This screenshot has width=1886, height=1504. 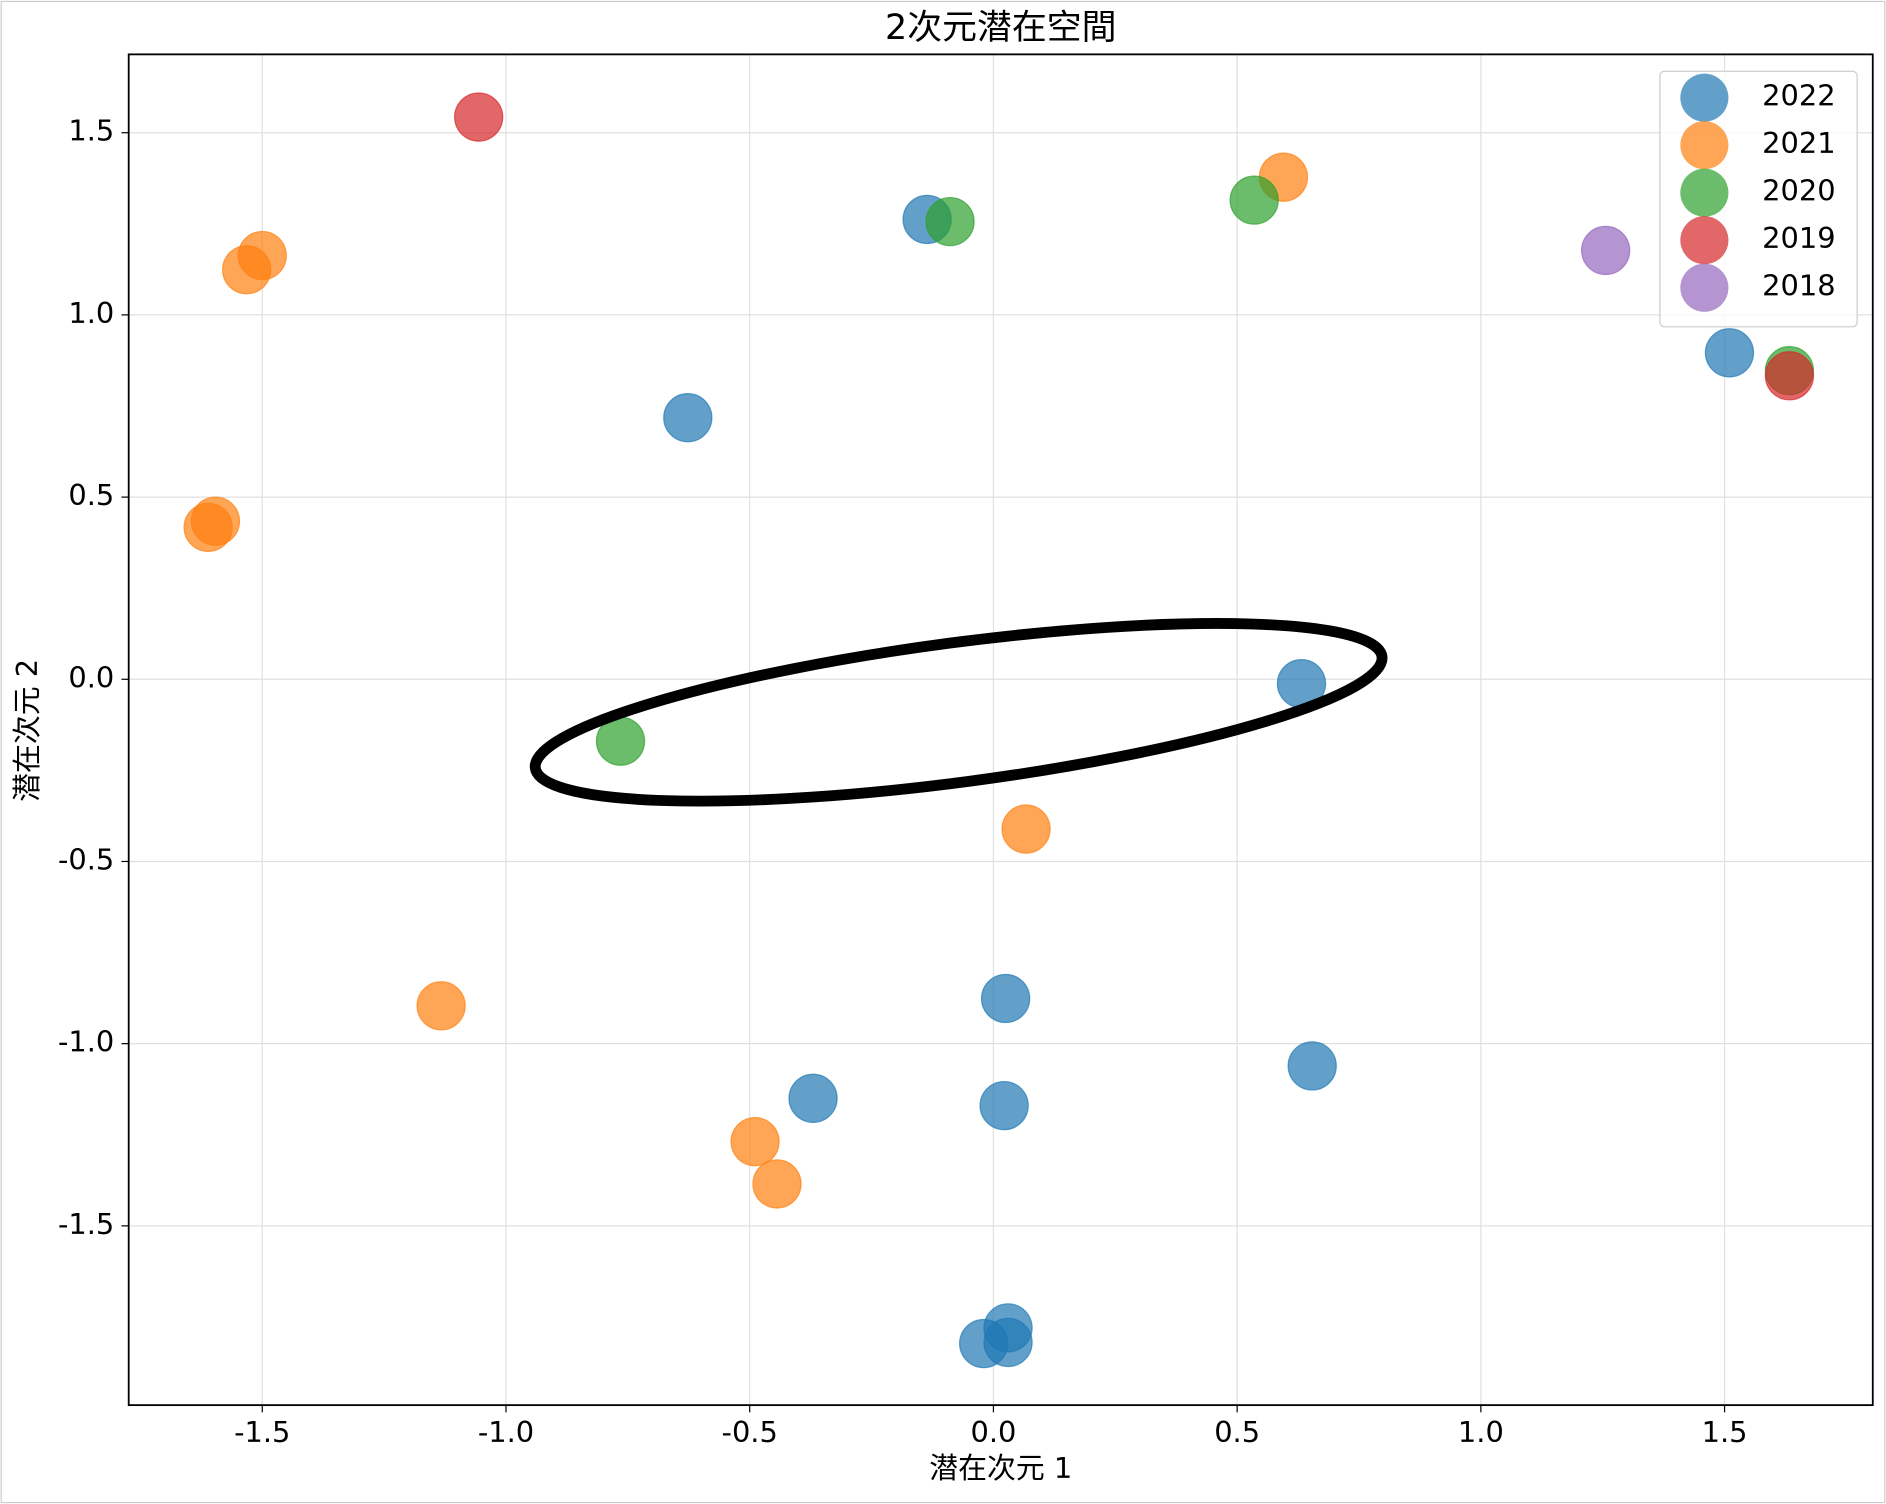 What do you see at coordinates (993, 1432) in the screenshot?
I see `x-tick-label: 0.0` at bounding box center [993, 1432].